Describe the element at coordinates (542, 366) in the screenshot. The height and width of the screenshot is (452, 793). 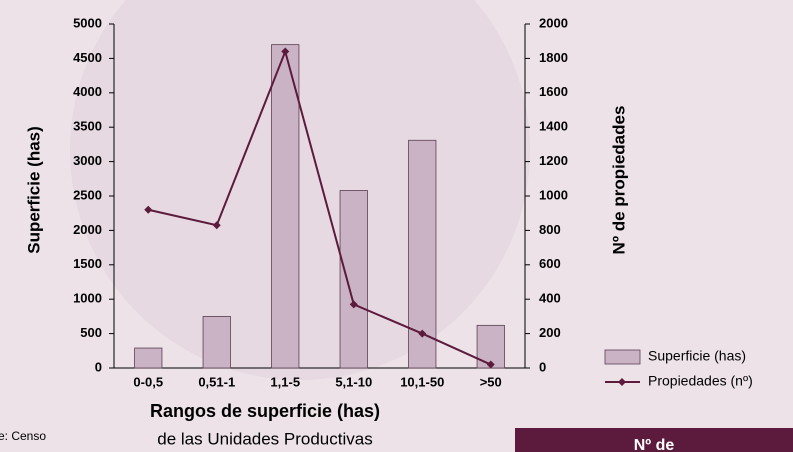
I see `y2-tick-label: 0` at that location.